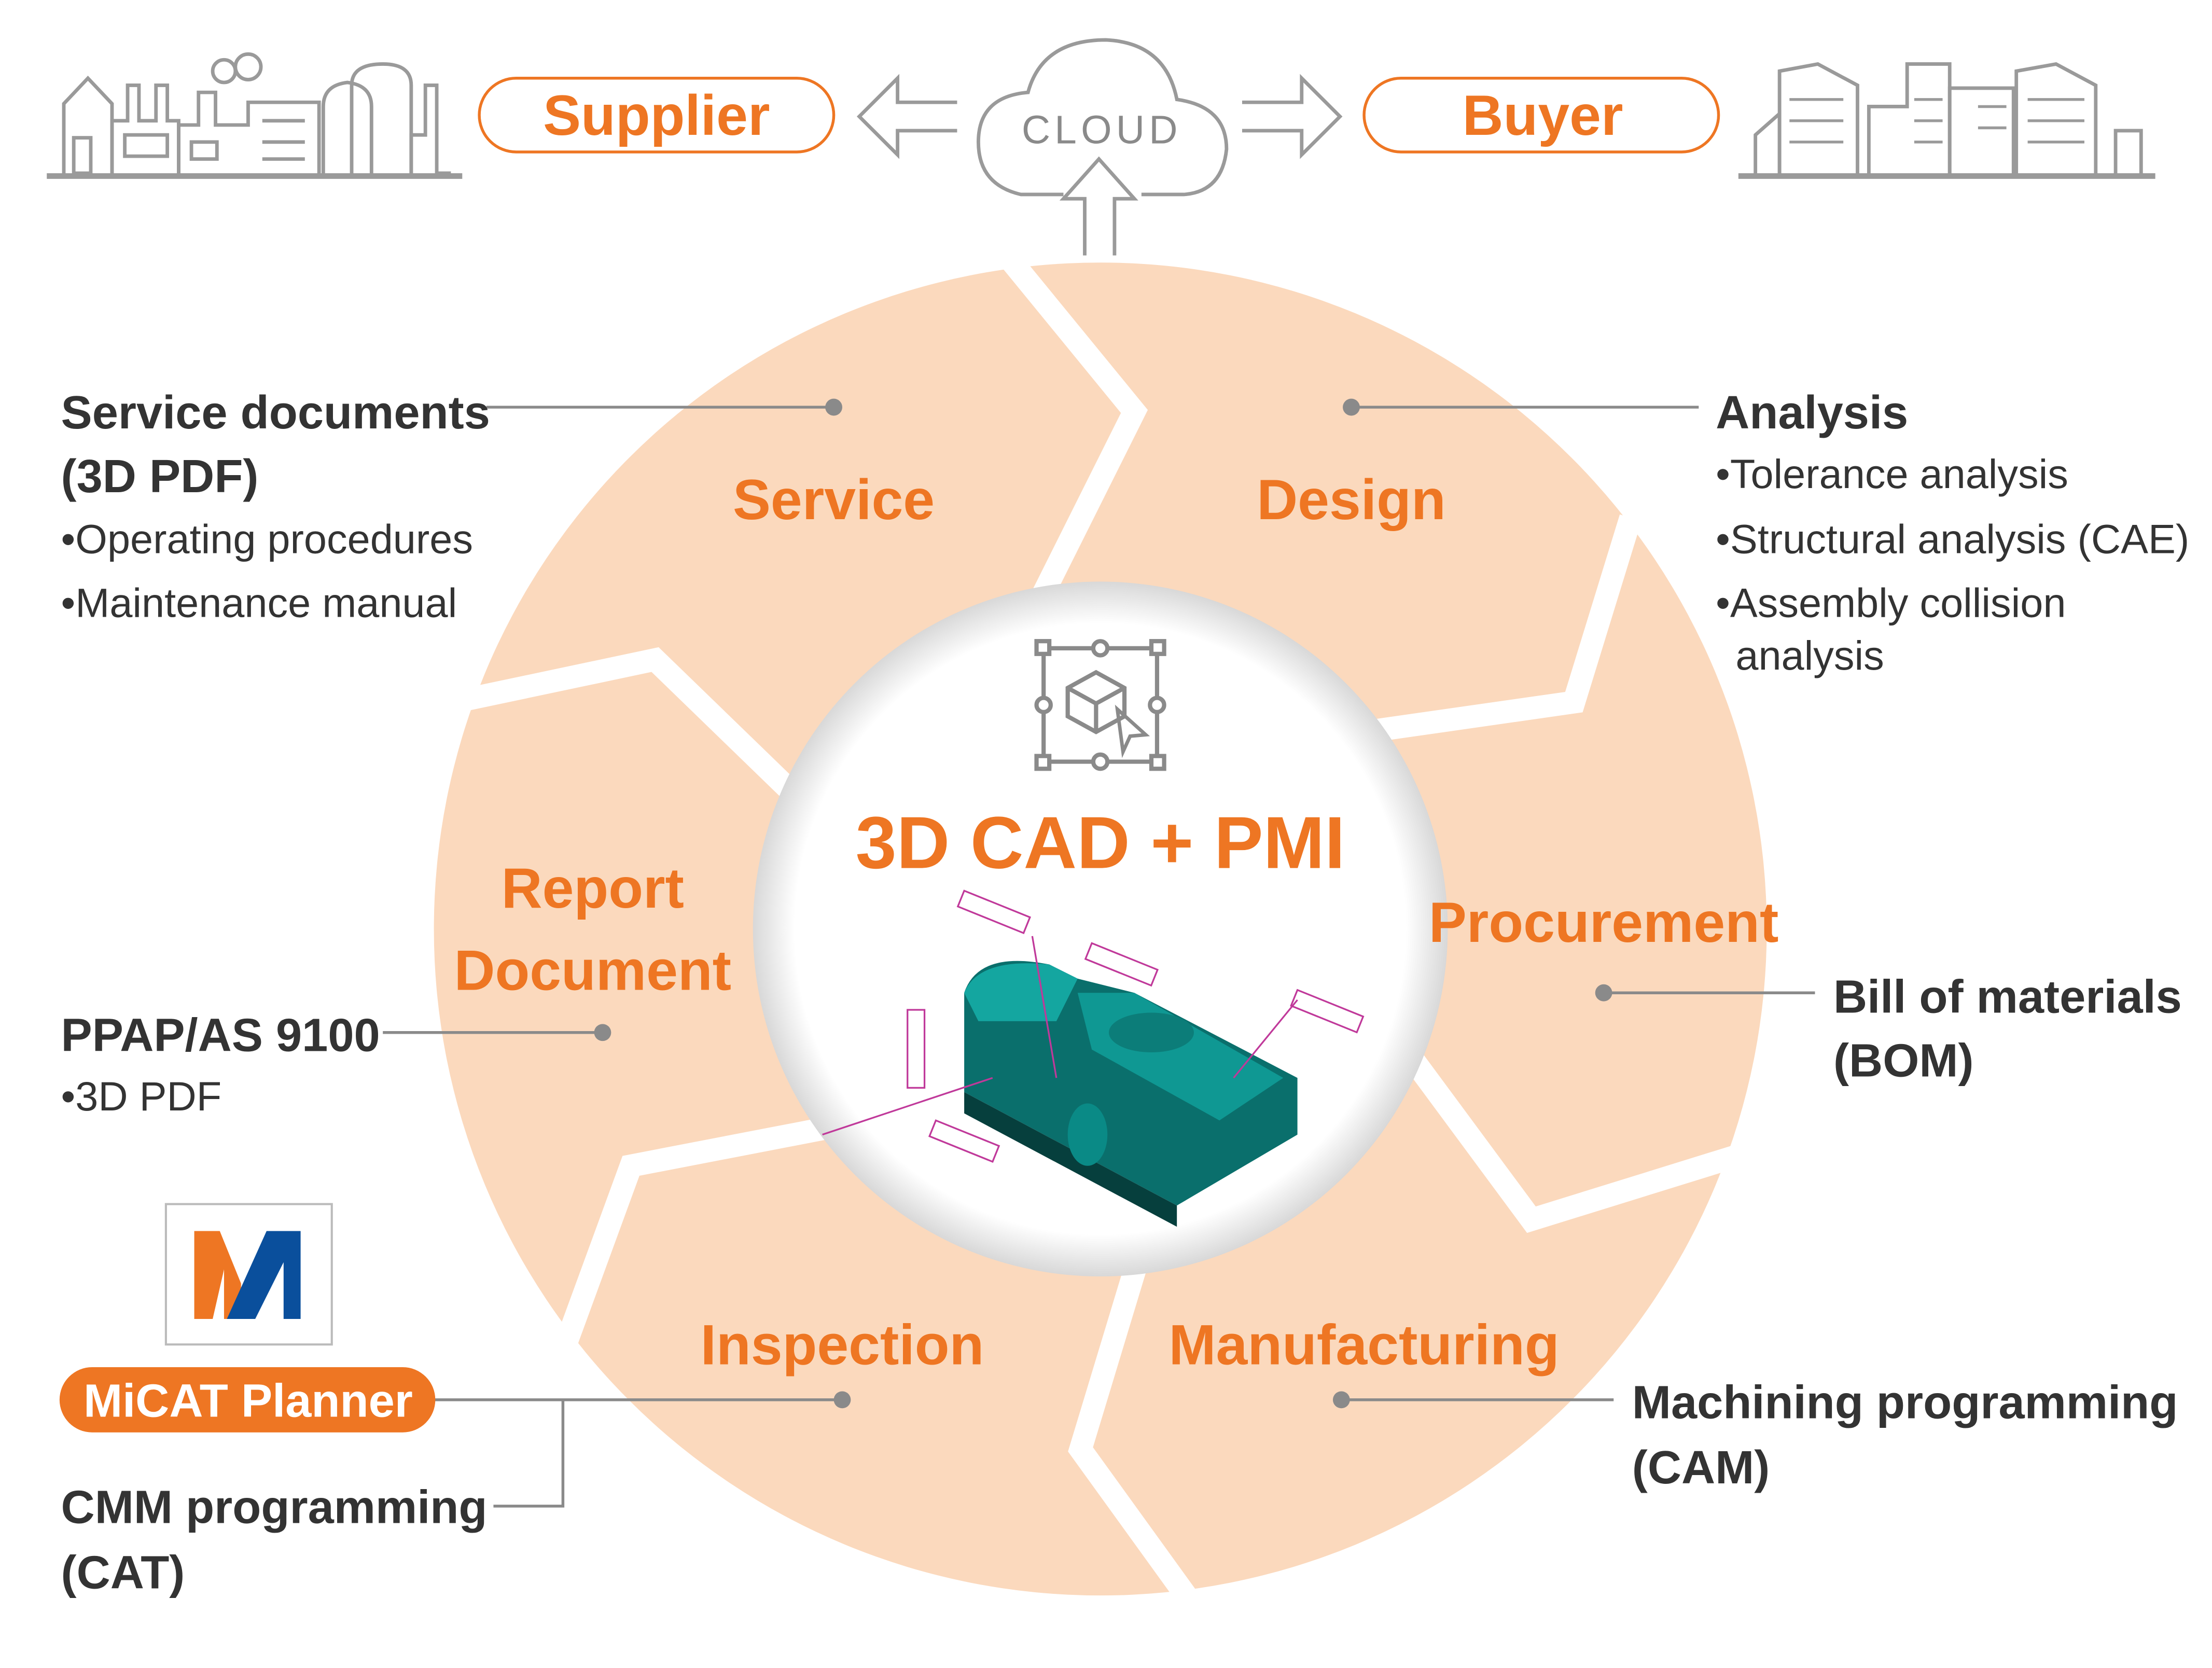  Describe the element at coordinates (1363, 1345) in the screenshot. I see `stage-manufacturing: Manufacturing` at that location.